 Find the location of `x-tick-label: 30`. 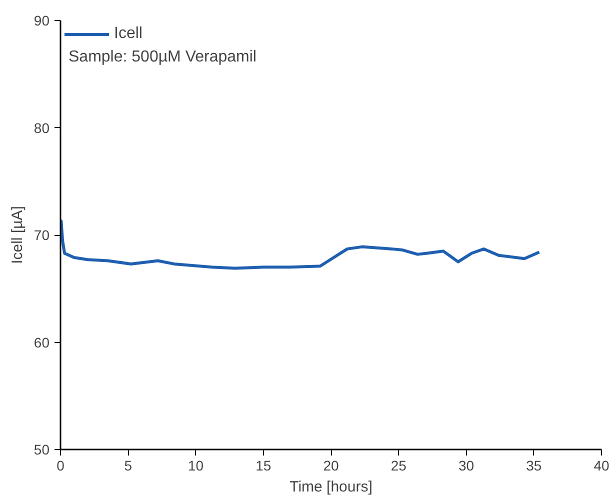

x-tick-label: 30 is located at coordinates (466, 466).